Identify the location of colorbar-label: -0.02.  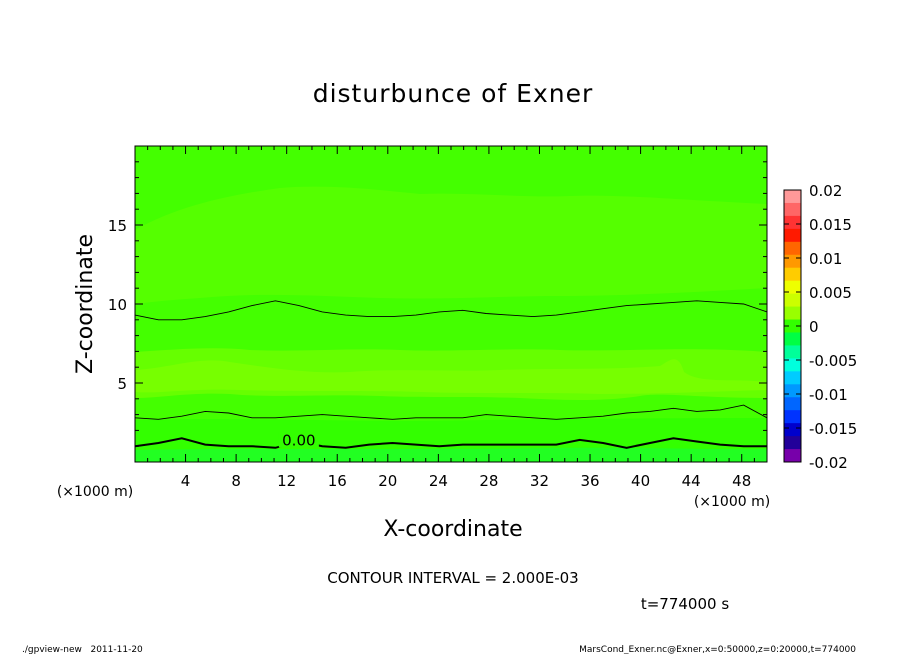
(828, 463).